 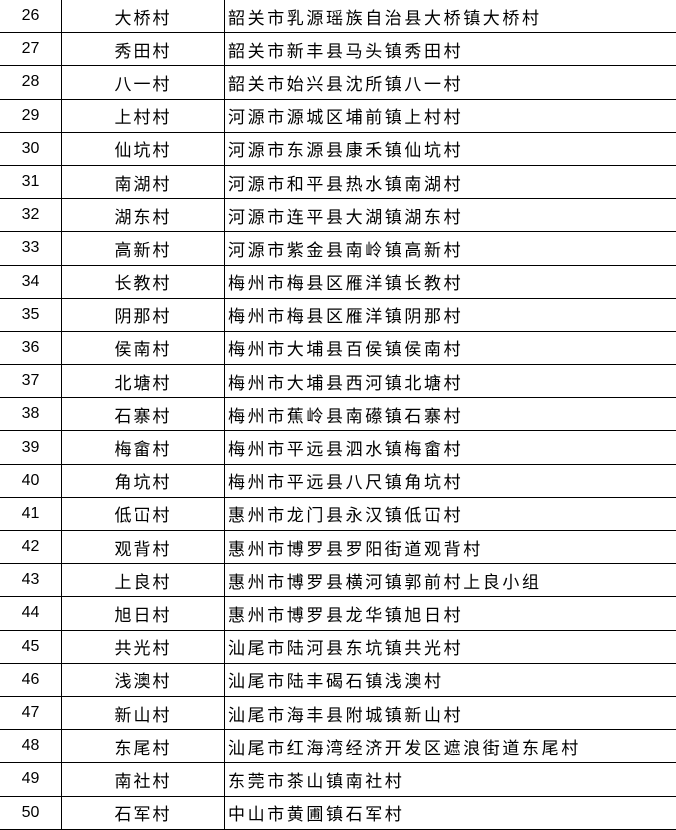 I want to click on table-row: 26 大桥村 韶关市乳源瑶族自治县大桥镇大桥村, so click(x=338, y=17).